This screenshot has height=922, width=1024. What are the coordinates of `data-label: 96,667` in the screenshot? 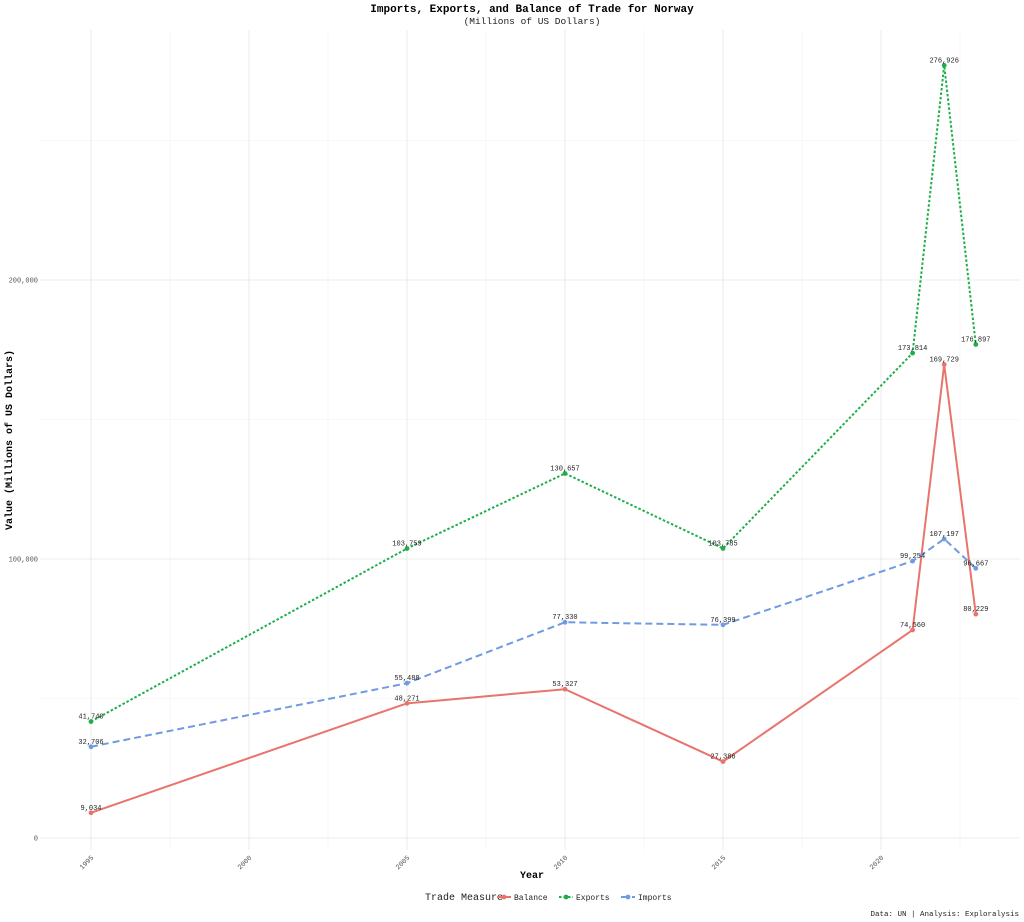 It's located at (975, 564).